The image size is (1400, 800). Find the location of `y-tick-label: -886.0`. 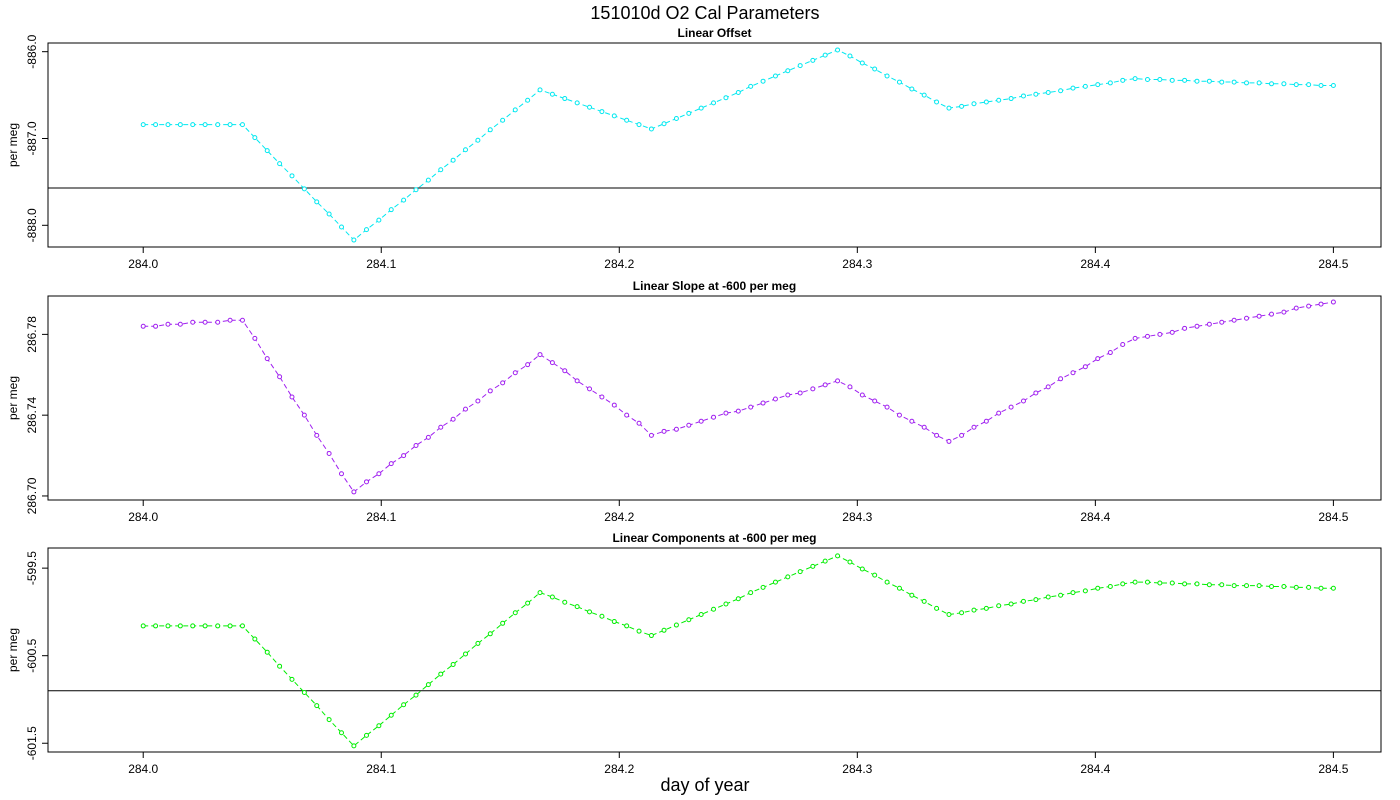

y-tick-label: -886.0 is located at coordinates (32, 51).